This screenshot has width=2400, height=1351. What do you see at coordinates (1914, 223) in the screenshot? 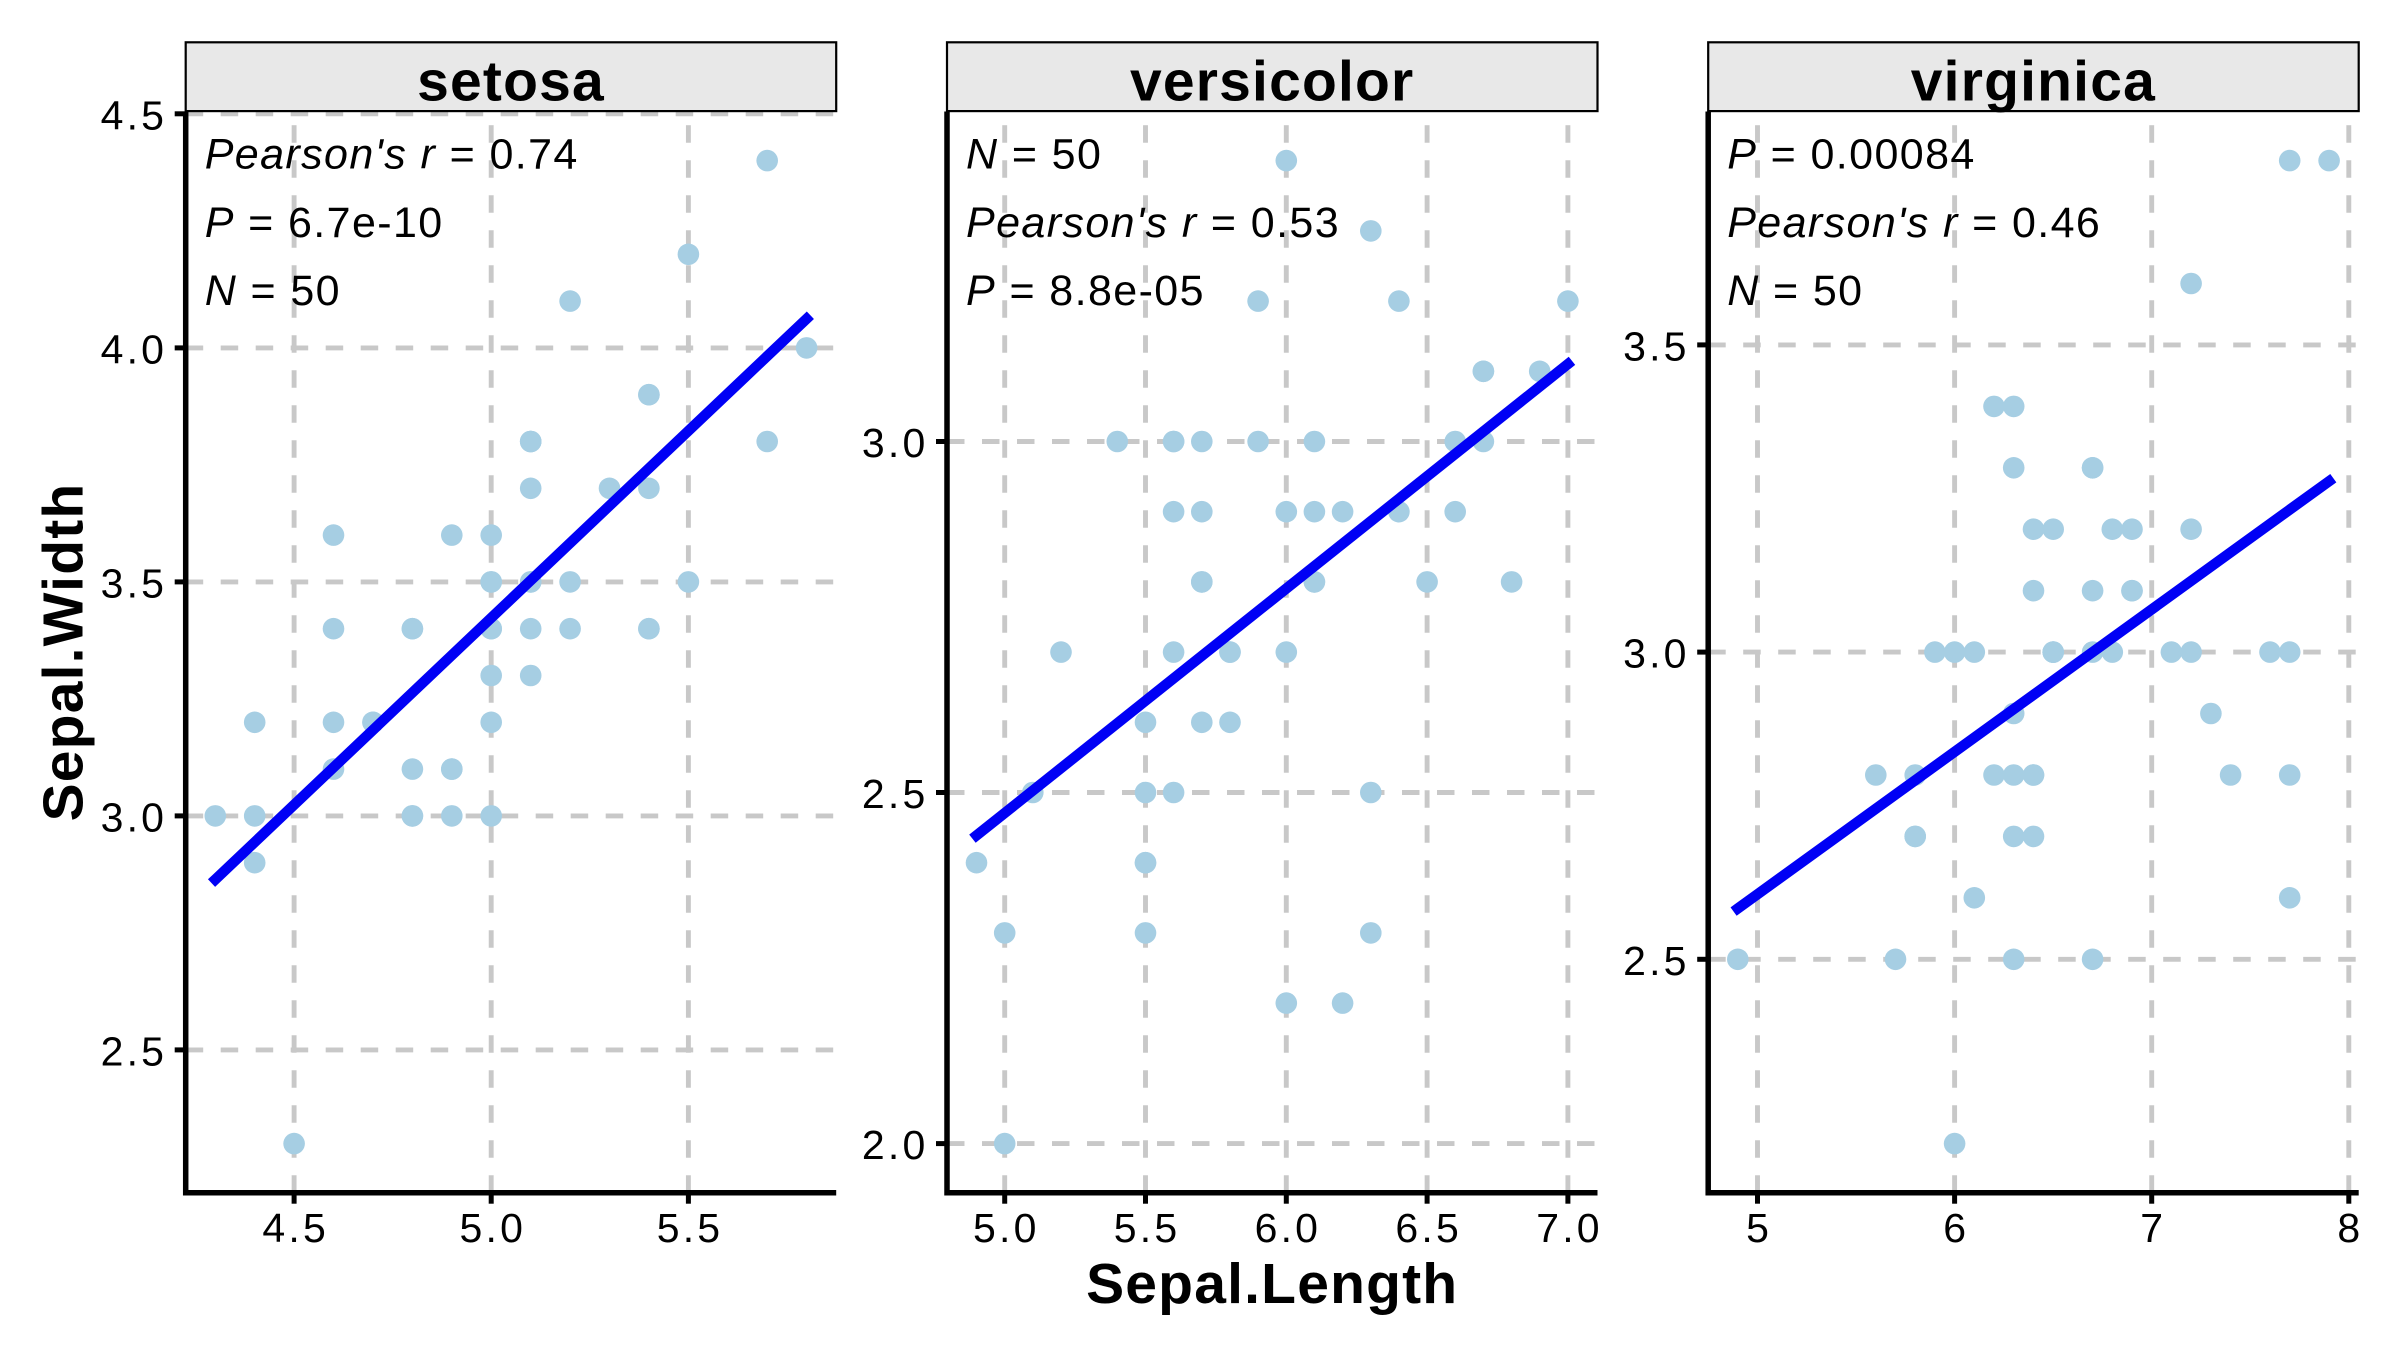
I see `svg-text: Pearson's r = 0.46` at bounding box center [1914, 223].